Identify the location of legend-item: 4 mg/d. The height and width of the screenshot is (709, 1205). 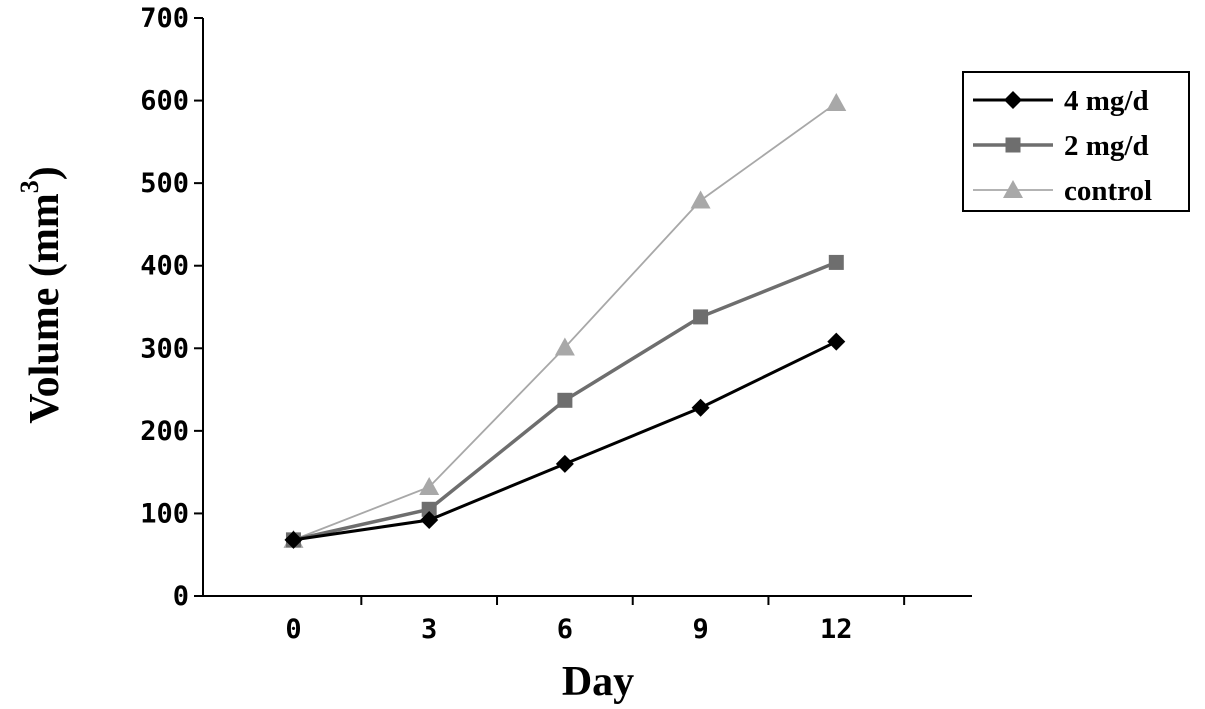
(1061, 101).